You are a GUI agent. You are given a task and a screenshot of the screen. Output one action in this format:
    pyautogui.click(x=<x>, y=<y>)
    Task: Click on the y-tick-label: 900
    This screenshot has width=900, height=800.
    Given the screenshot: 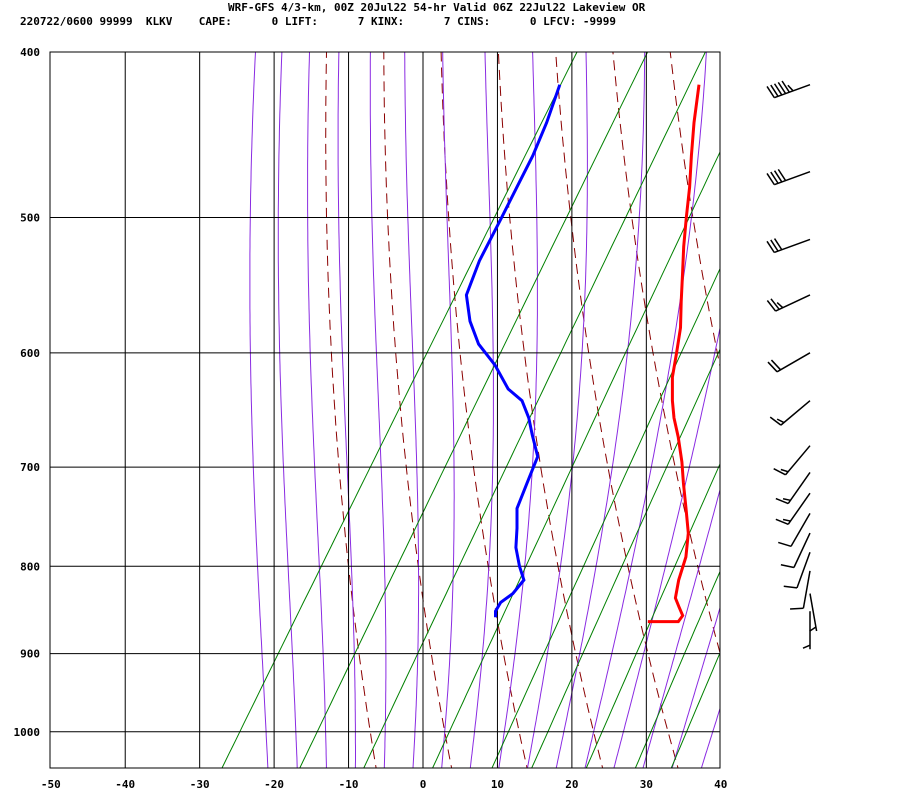 What is the action you would take?
    pyautogui.click(x=30, y=654)
    